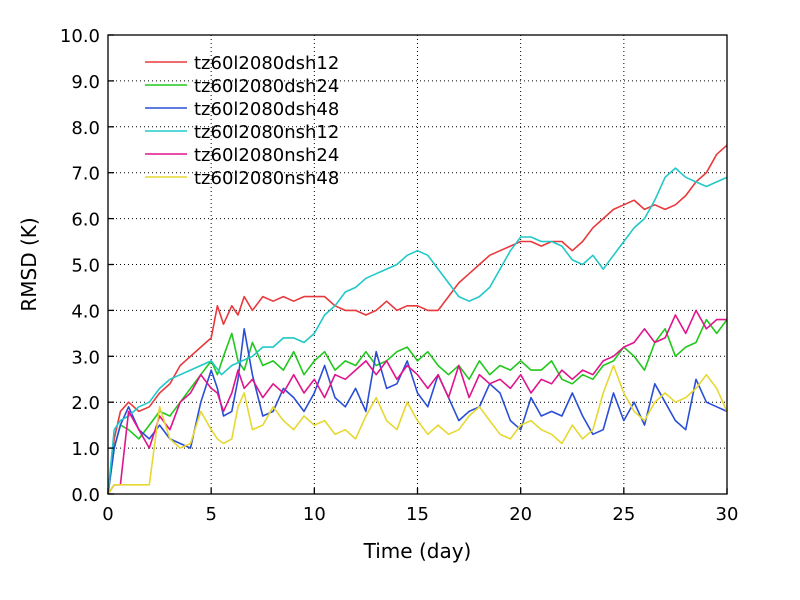 This screenshot has height=600, width=800. Describe the element at coordinates (520, 514) in the screenshot. I see `x-tick-label: 20` at that location.